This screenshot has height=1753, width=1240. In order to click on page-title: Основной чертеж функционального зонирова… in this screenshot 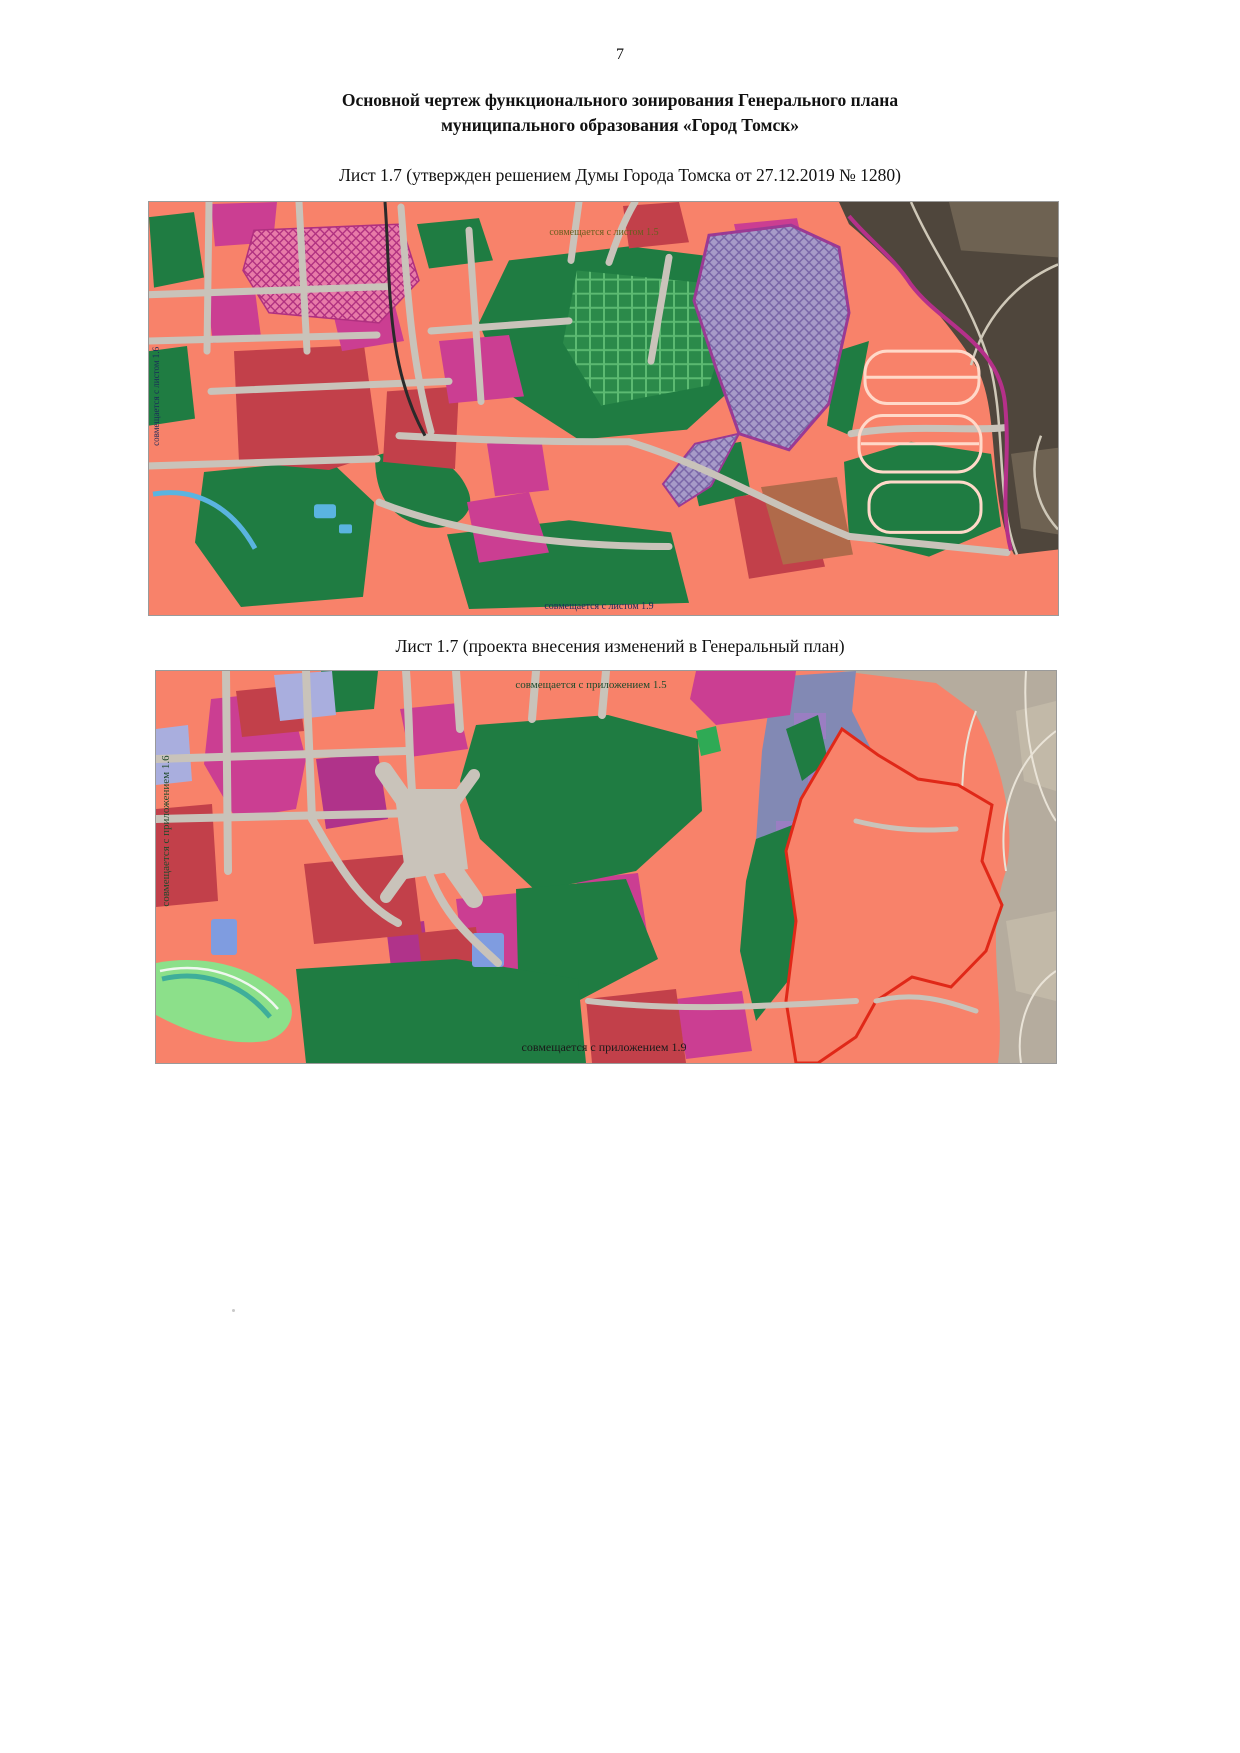, I will do `click(620, 113)`.